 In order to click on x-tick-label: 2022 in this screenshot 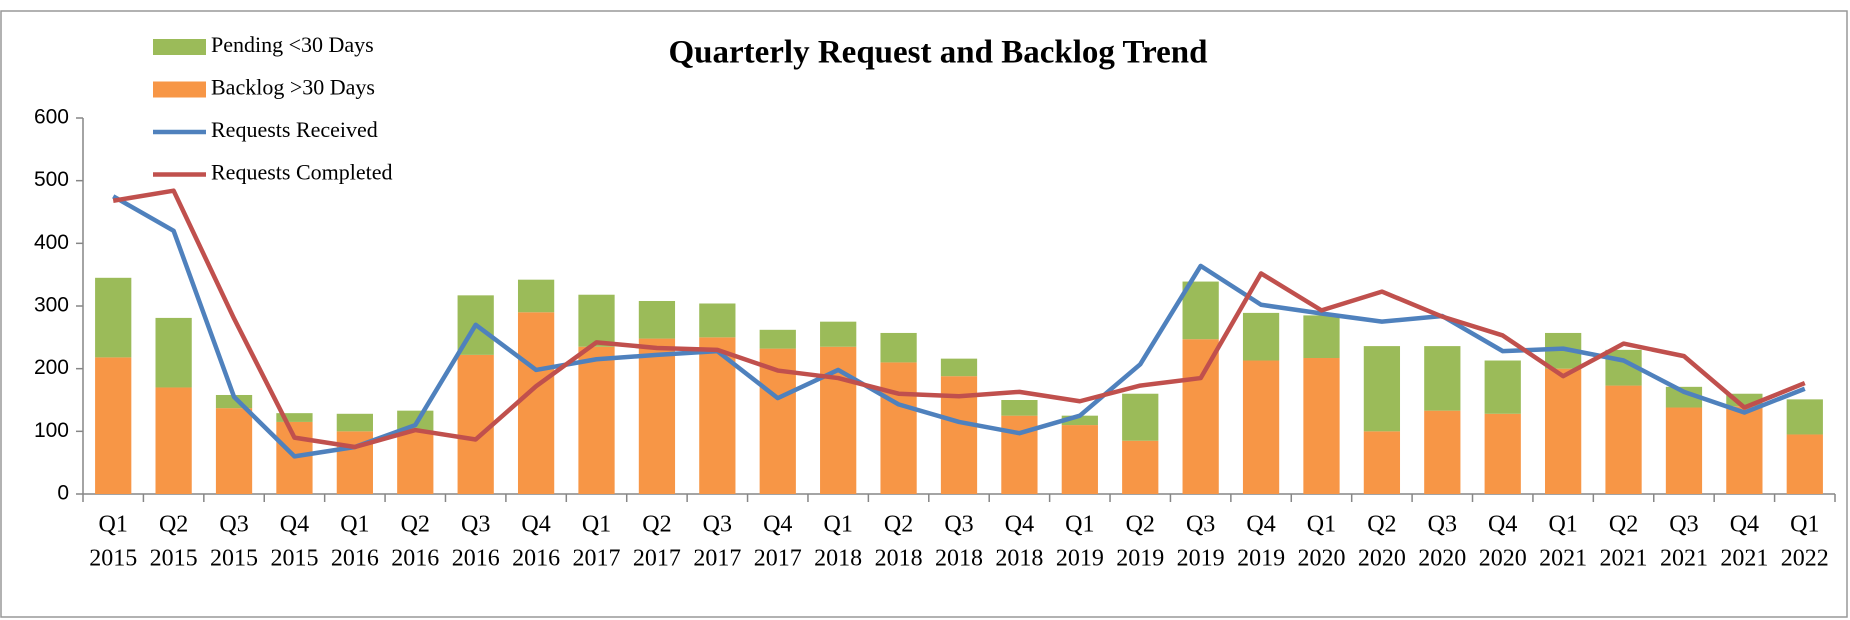, I will do `click(1805, 559)`.